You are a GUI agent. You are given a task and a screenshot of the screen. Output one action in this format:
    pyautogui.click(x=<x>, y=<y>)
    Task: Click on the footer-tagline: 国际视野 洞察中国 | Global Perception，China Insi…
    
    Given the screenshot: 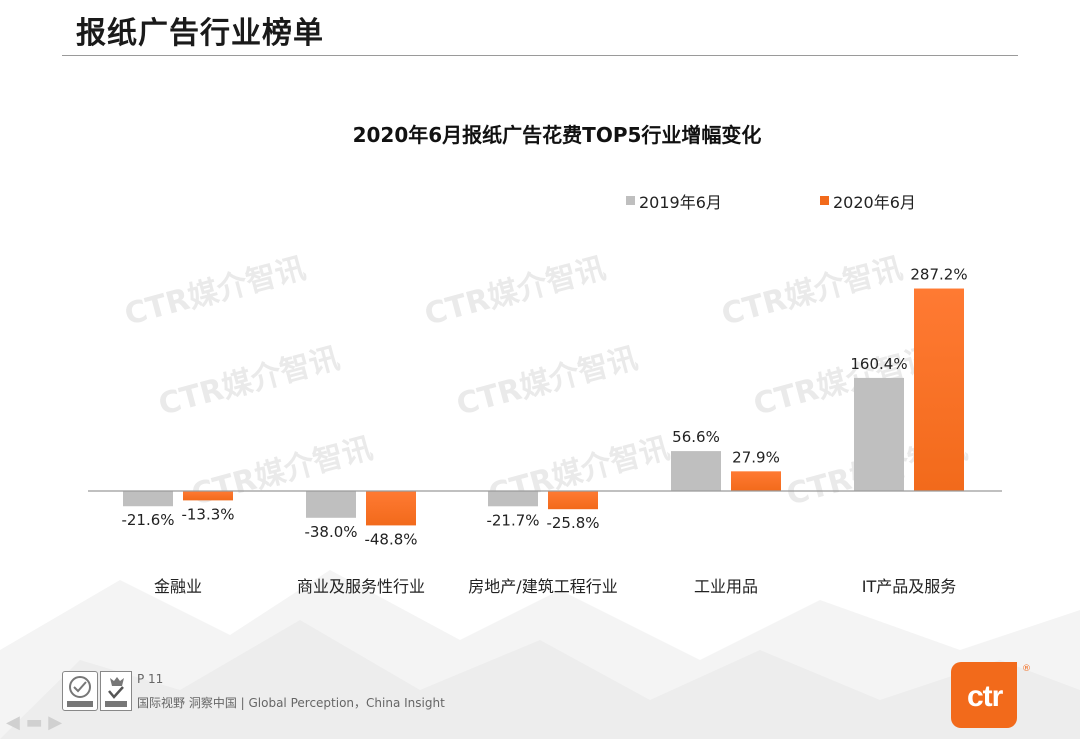 What is the action you would take?
    pyautogui.click(x=291, y=703)
    